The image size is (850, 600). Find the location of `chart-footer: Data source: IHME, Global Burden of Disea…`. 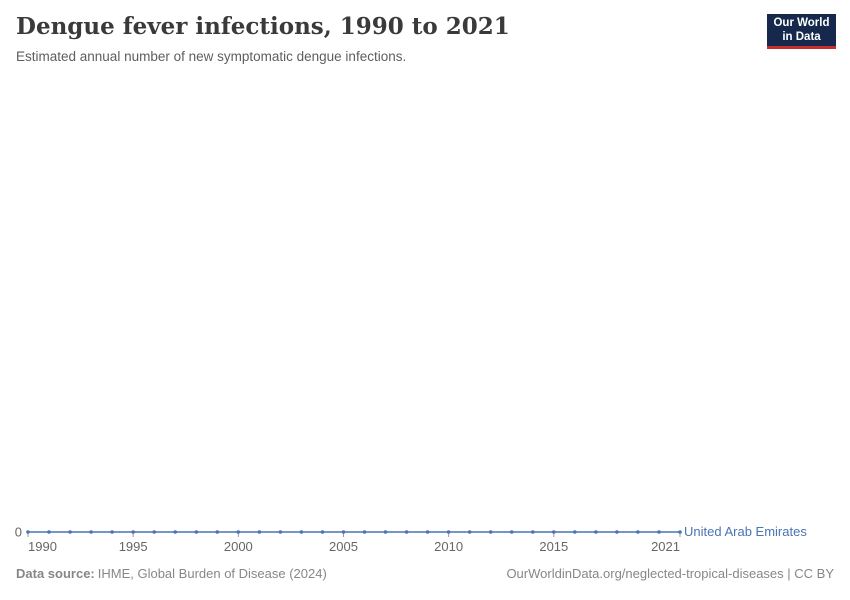

chart-footer: Data source: IHME, Global Burden of Disea… is located at coordinates (425, 574).